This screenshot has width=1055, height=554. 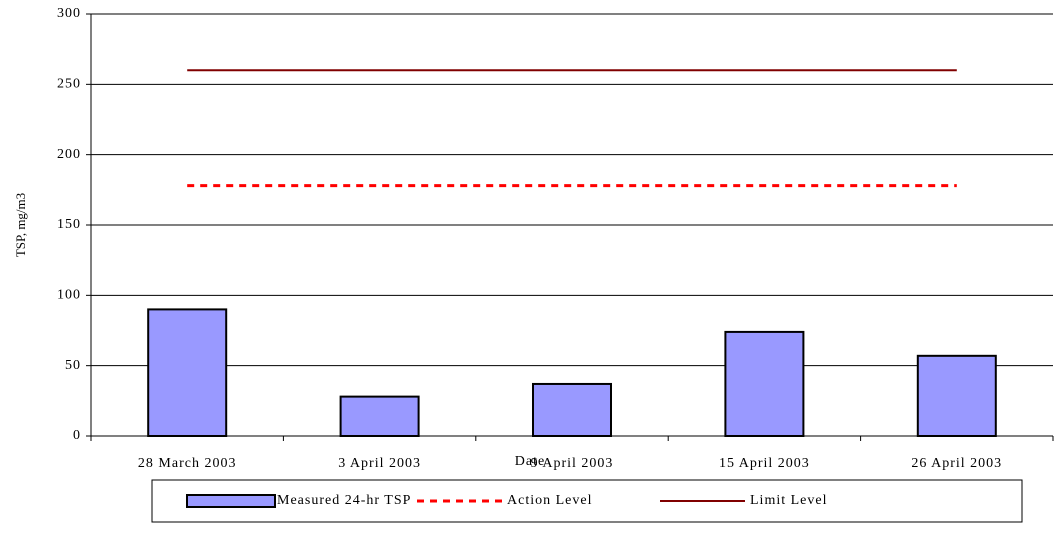 I want to click on y-tick-label: 300, so click(x=69, y=13).